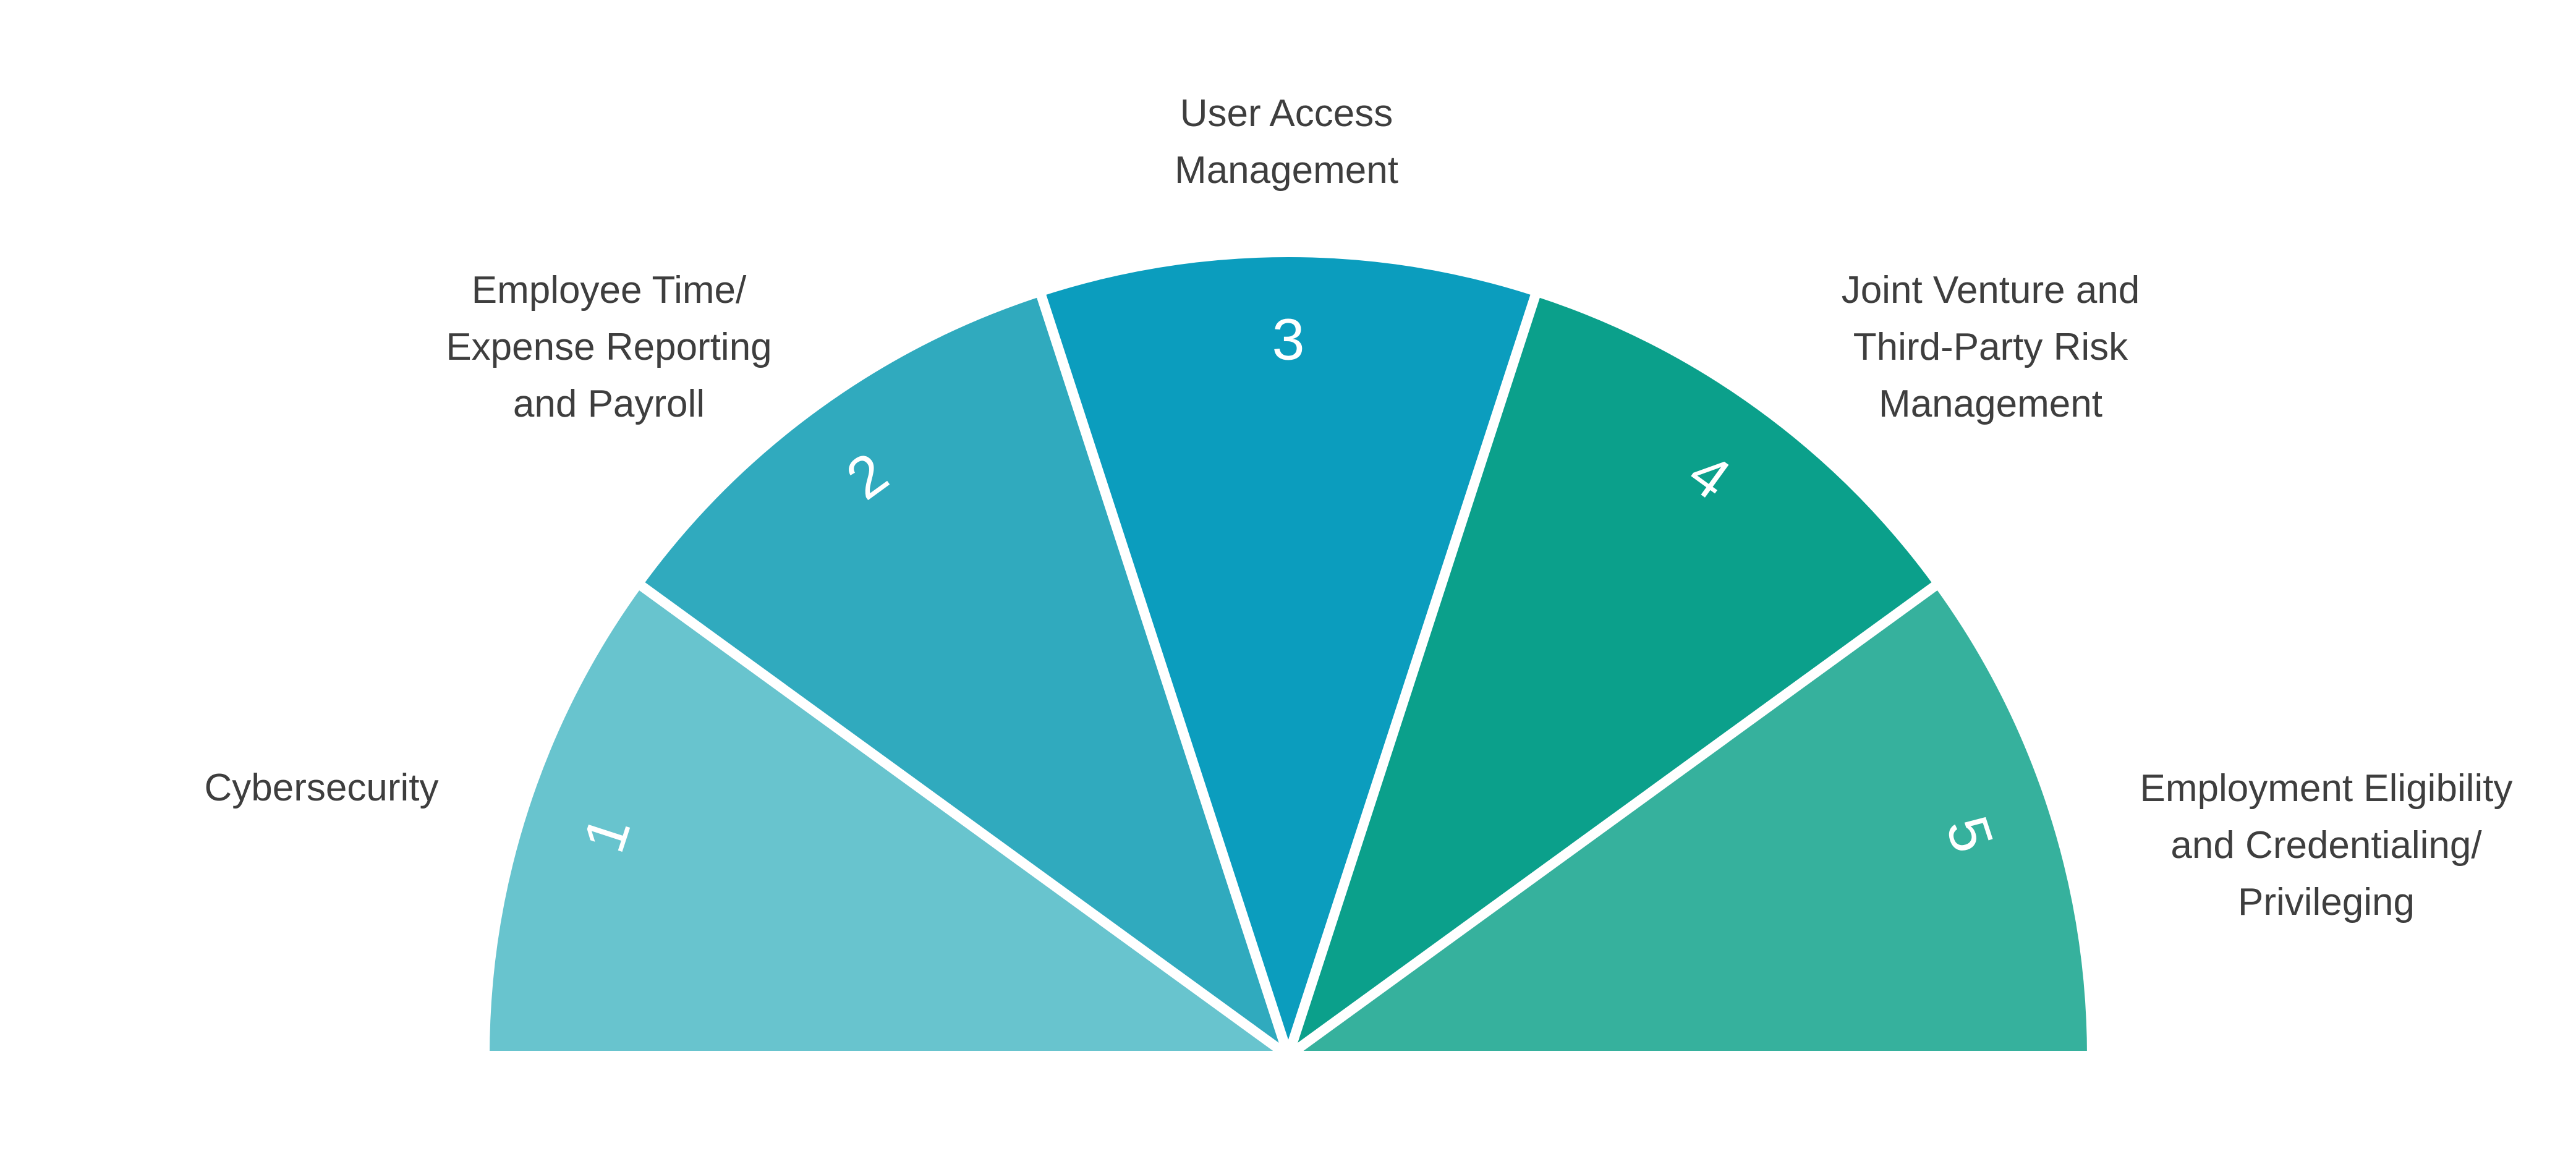 The width and height of the screenshot is (2576, 1159). What do you see at coordinates (1288, 339) in the screenshot?
I see `segment-number-3: 3` at bounding box center [1288, 339].